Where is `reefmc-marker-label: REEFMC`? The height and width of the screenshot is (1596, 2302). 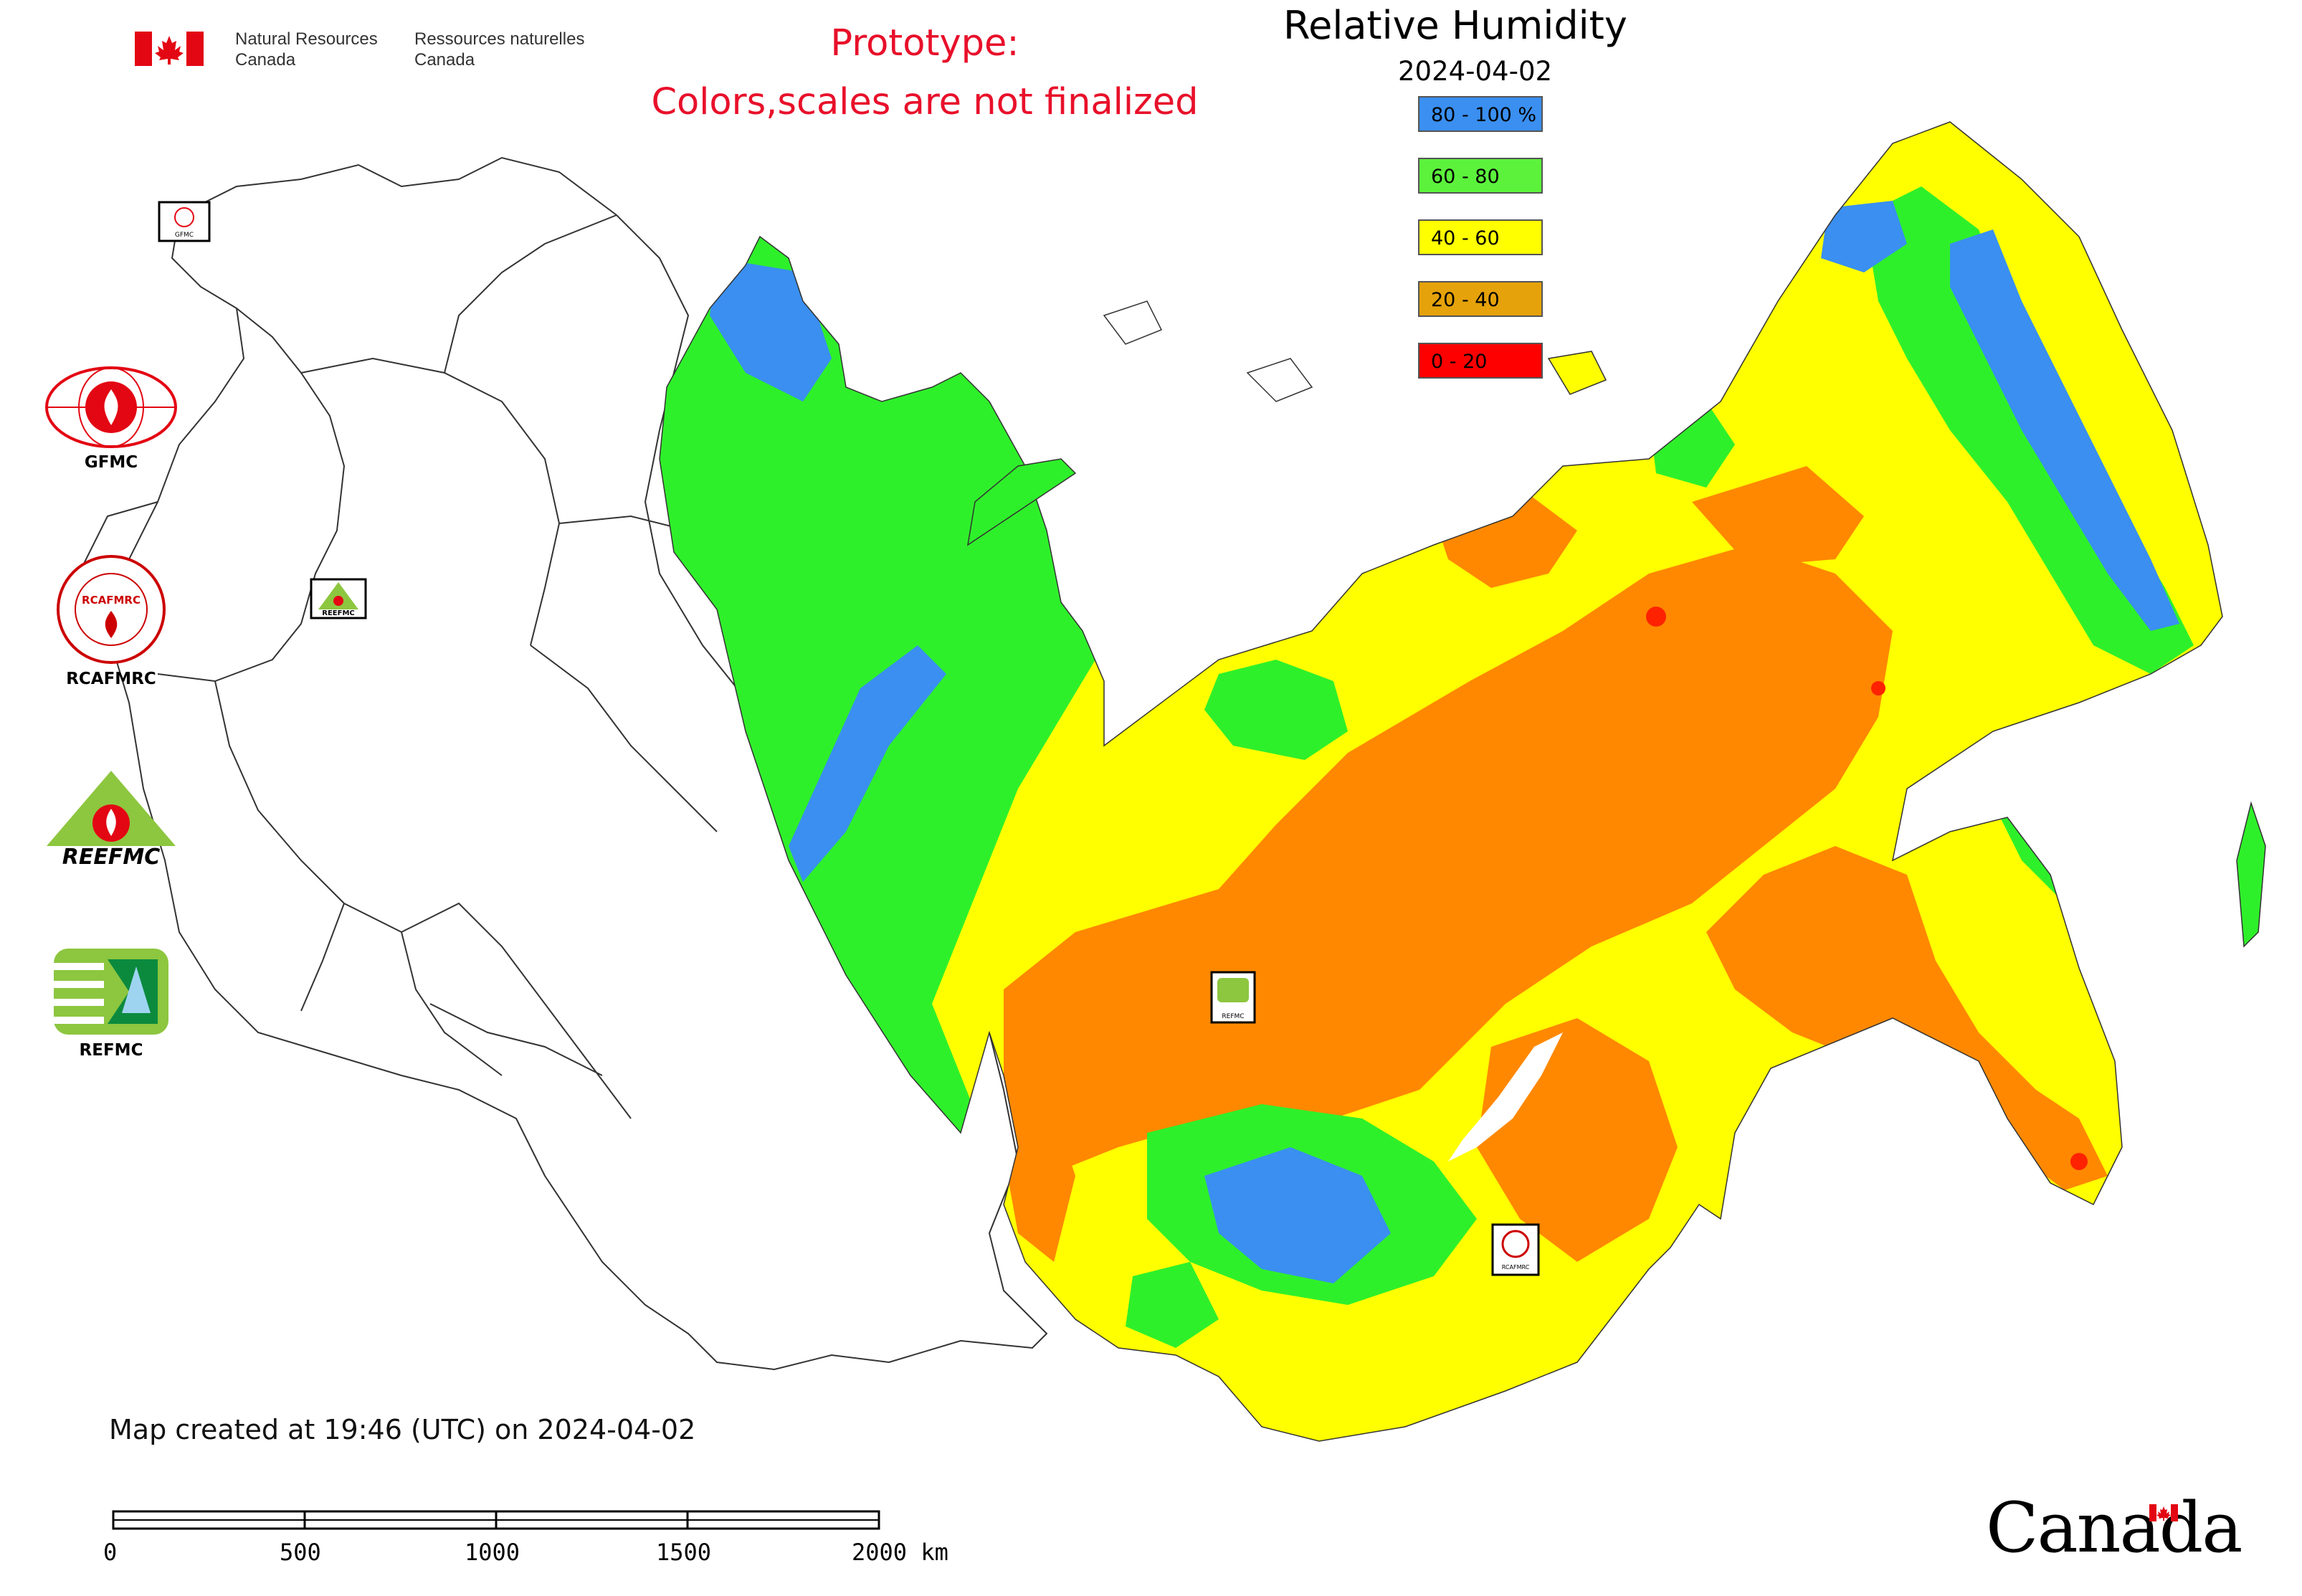
reefmc-marker-label: REEFMC is located at coordinates (338, 613).